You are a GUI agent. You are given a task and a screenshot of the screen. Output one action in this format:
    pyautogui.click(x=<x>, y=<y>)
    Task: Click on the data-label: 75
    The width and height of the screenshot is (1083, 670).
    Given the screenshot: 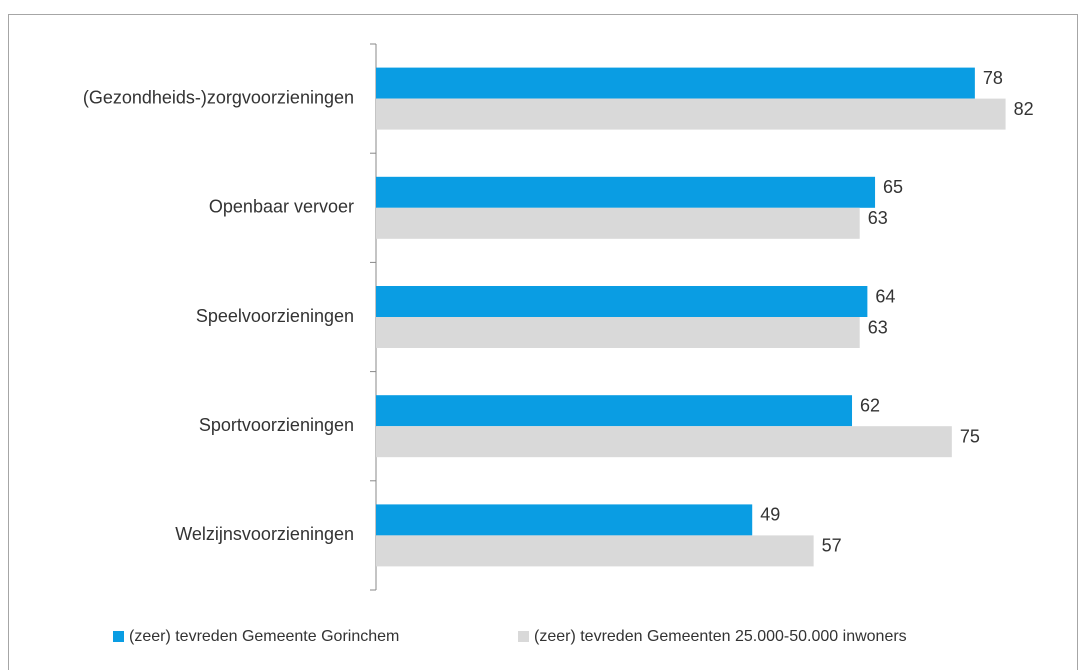 What is the action you would take?
    pyautogui.click(x=970, y=436)
    